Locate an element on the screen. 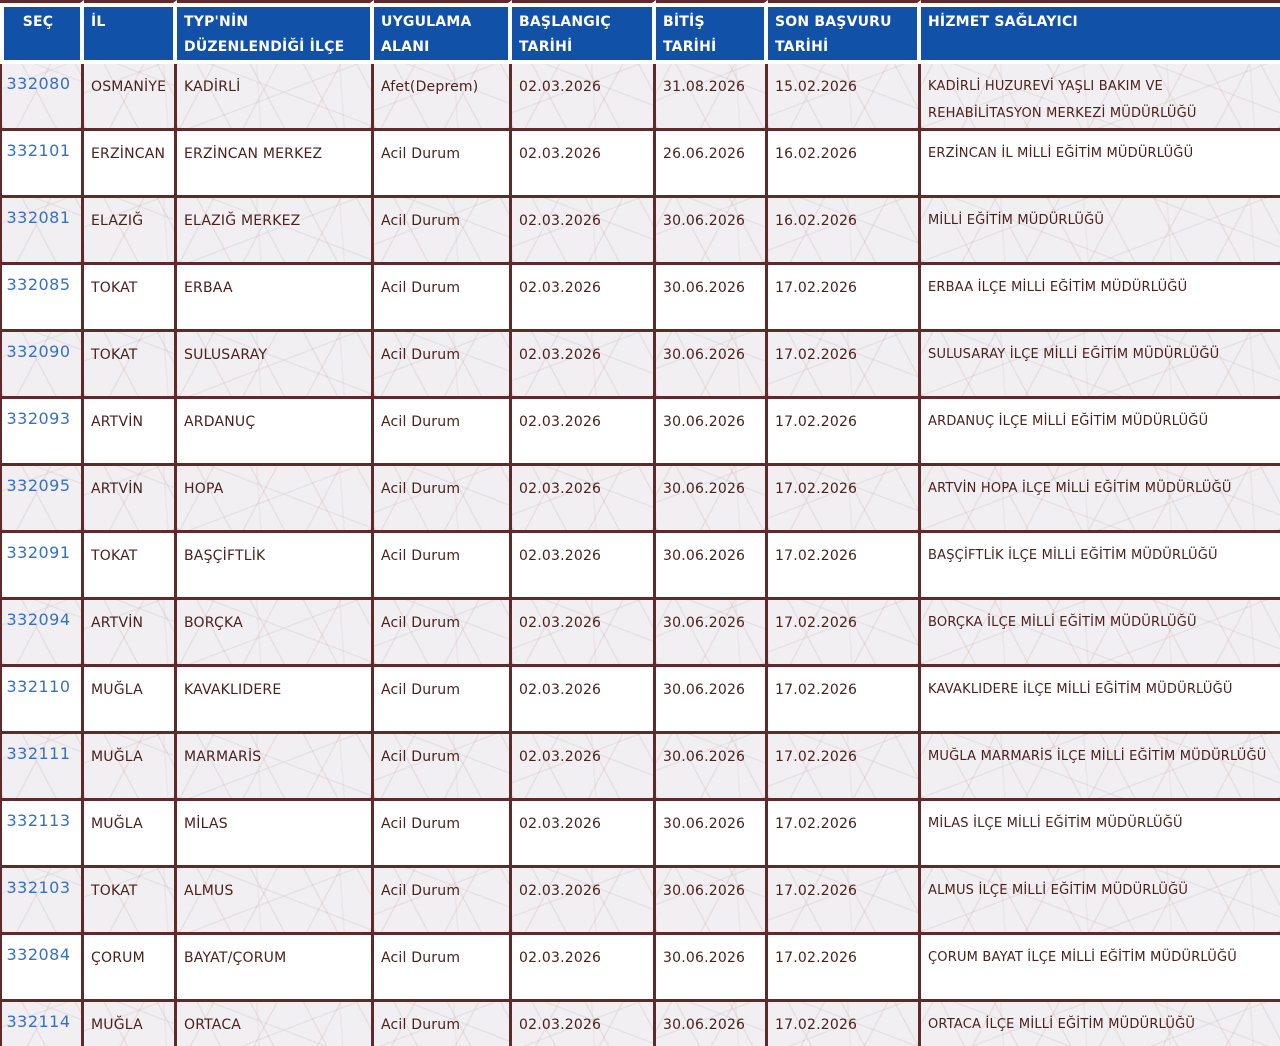 The image size is (1280, 1046). cell-hizmet-saglayici: ARTVİN HOPA İLÇE MİLLİ EĞİTİM MÜDÜRLÜĞÜ is located at coordinates (1100, 499).